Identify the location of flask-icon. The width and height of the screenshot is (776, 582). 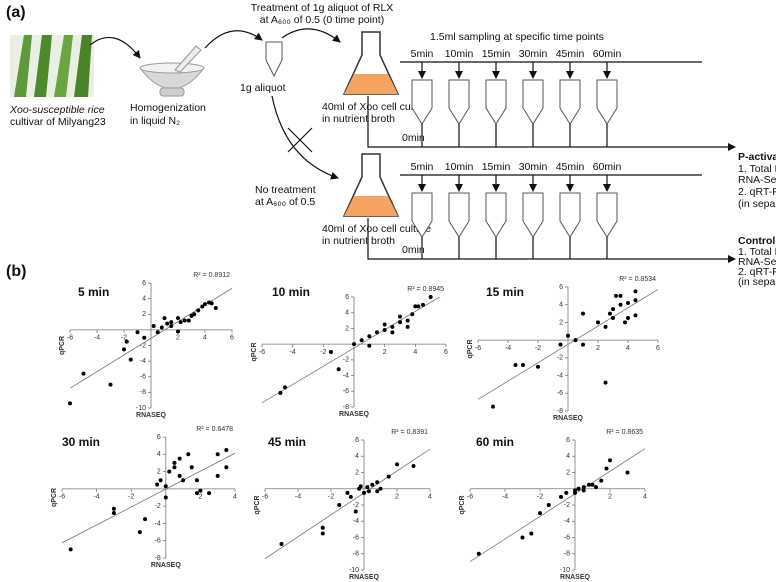
(371, 185).